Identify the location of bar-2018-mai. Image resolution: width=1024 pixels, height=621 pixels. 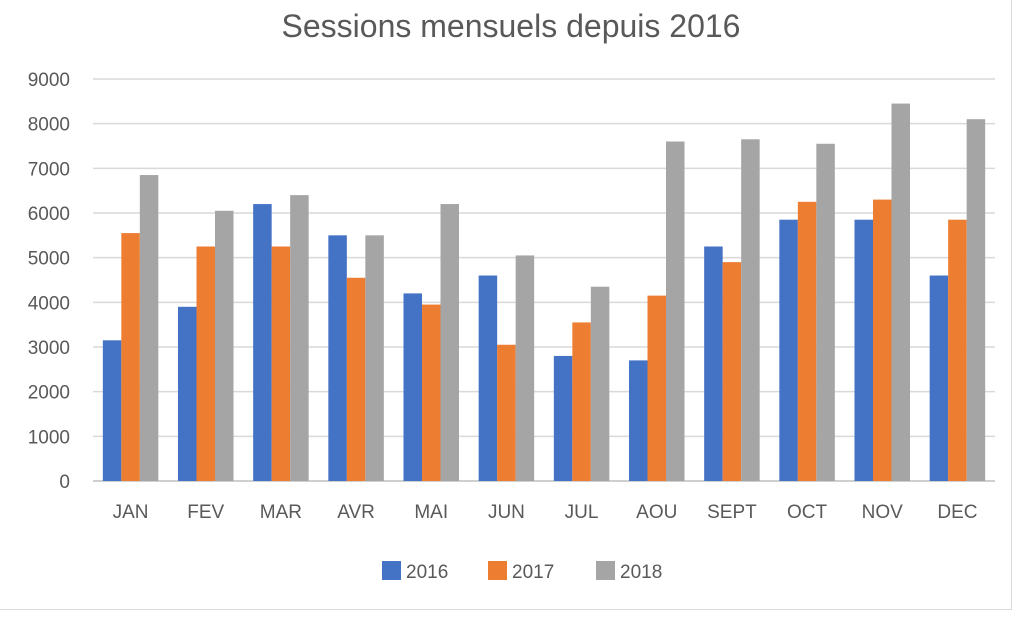
(449, 343).